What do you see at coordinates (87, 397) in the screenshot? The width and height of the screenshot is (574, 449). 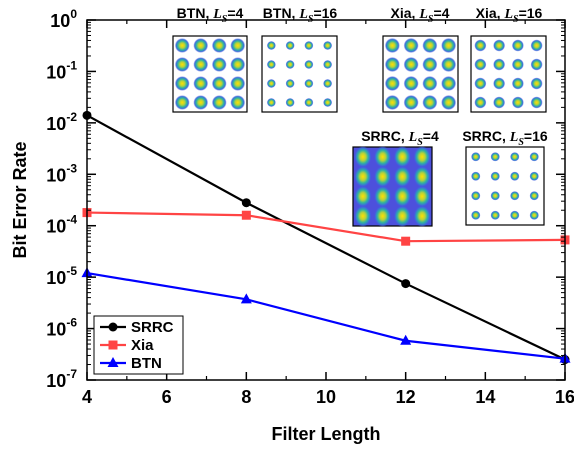 I see `x-tick-label: 4` at bounding box center [87, 397].